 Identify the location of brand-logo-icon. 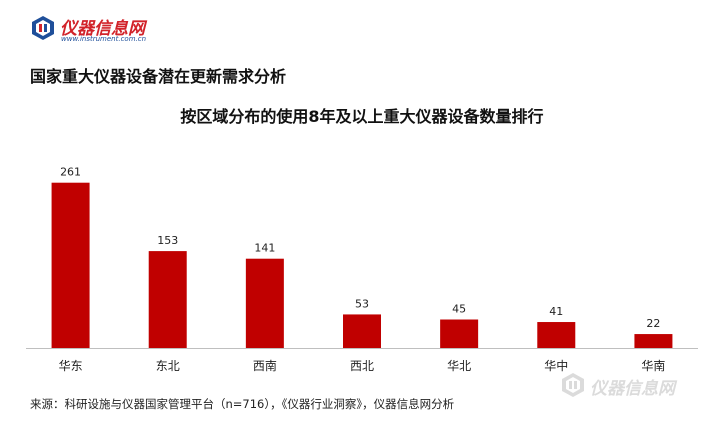
(43, 28).